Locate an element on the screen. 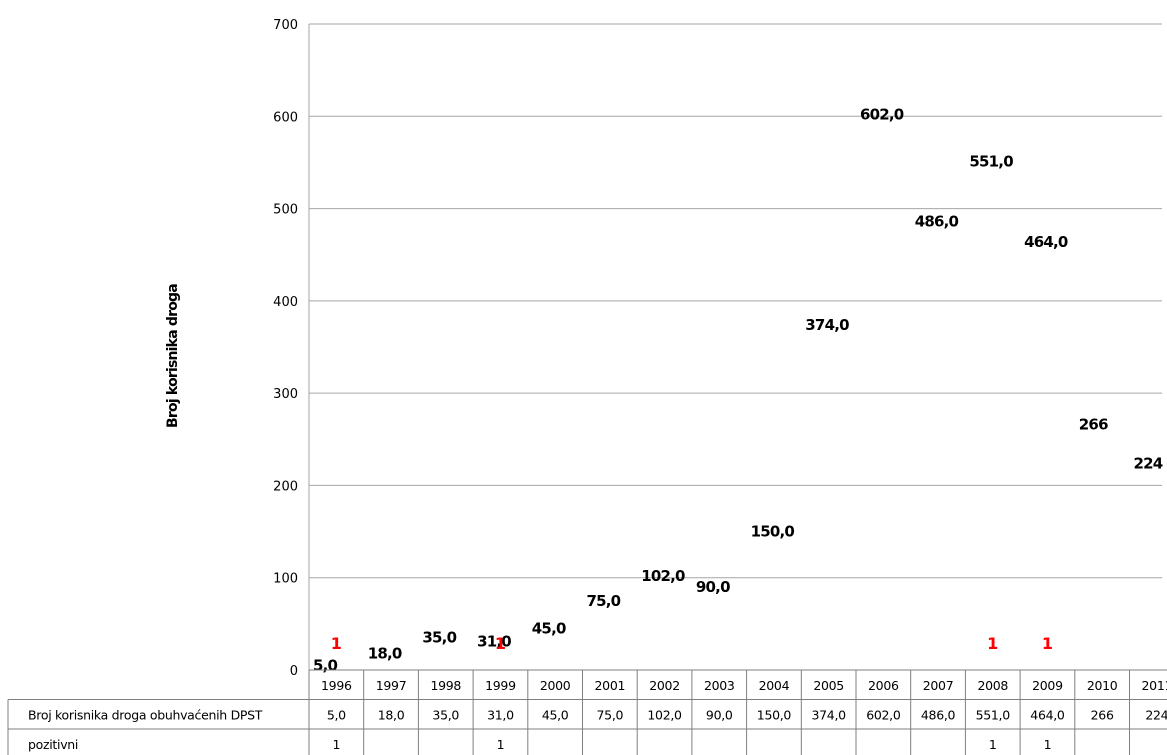 The image size is (1167, 755). x-tick-label: 2009 is located at coordinates (1047, 685).